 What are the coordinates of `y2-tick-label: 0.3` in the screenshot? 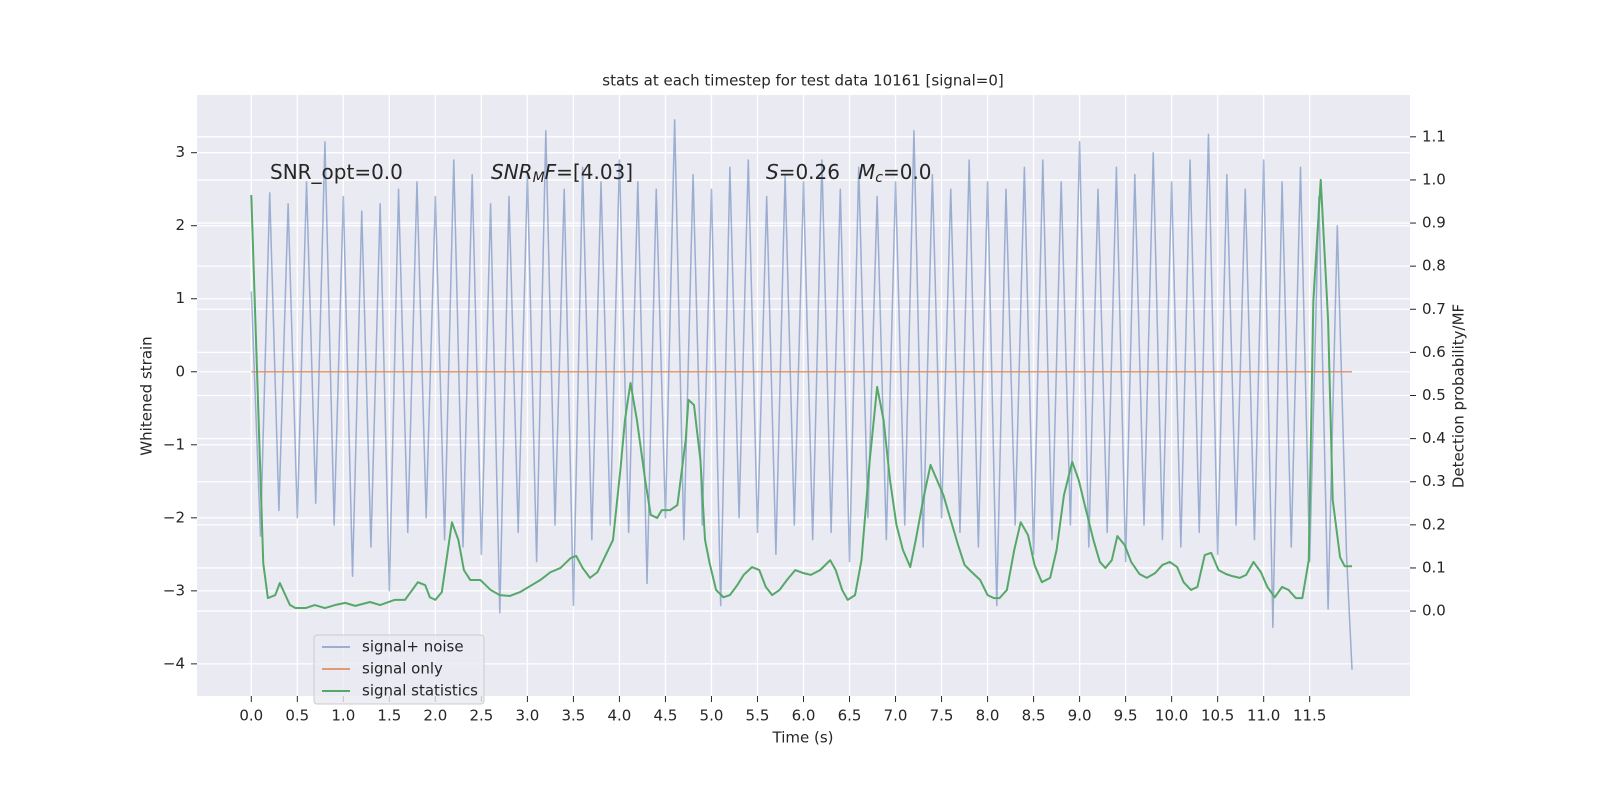 It's located at (1434, 481).